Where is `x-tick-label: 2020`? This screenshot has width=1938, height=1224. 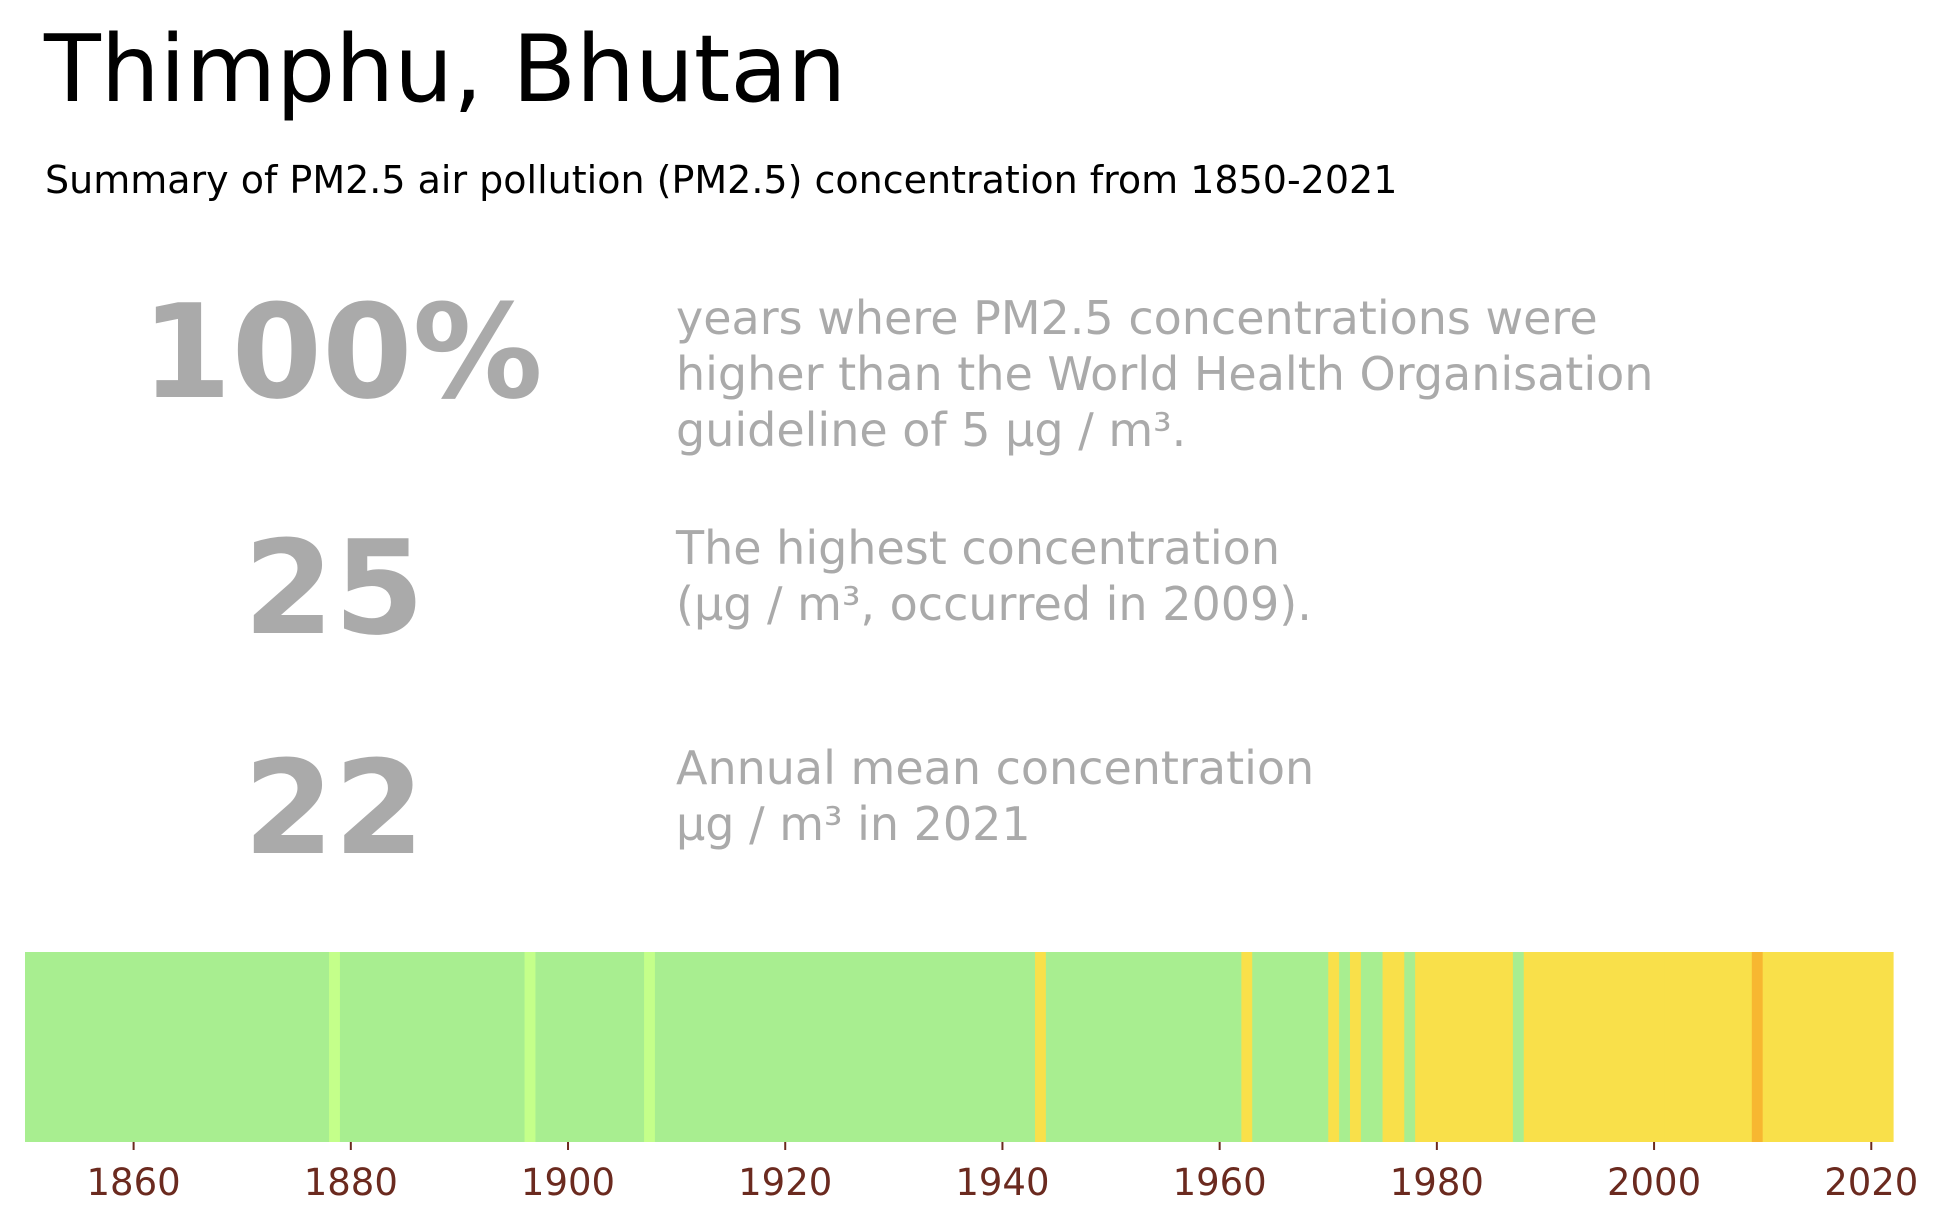
x-tick-label: 2020 is located at coordinates (1871, 1182).